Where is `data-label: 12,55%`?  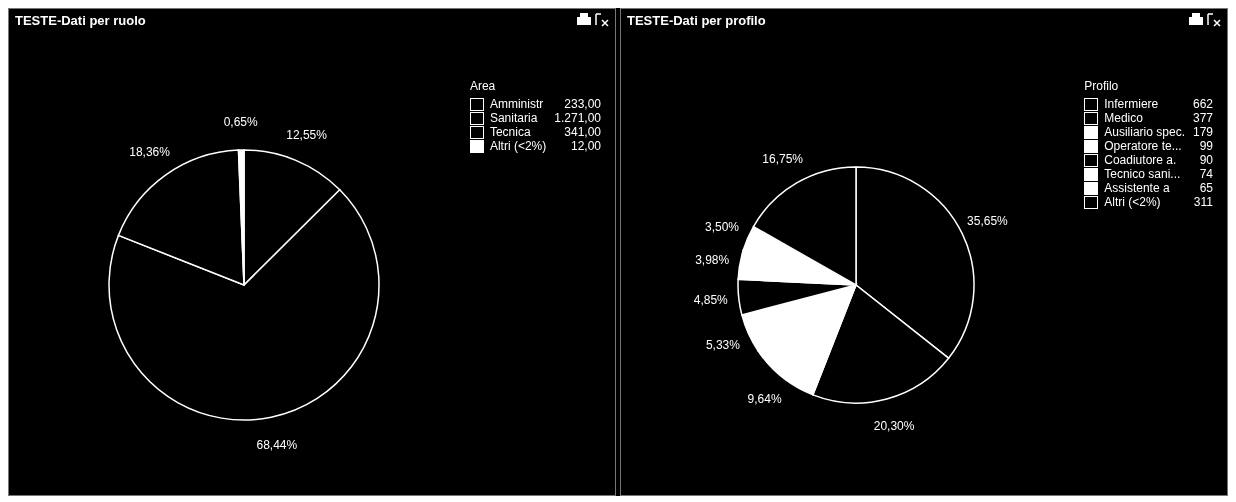
data-label: 12,55% is located at coordinates (307, 134).